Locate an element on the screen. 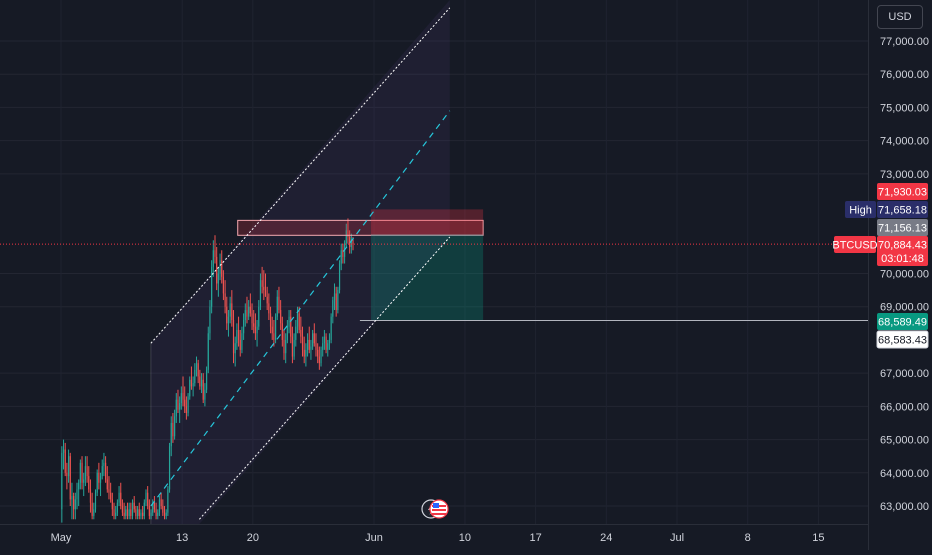  y-tick-label: 64,000.00 is located at coordinates (904, 474).